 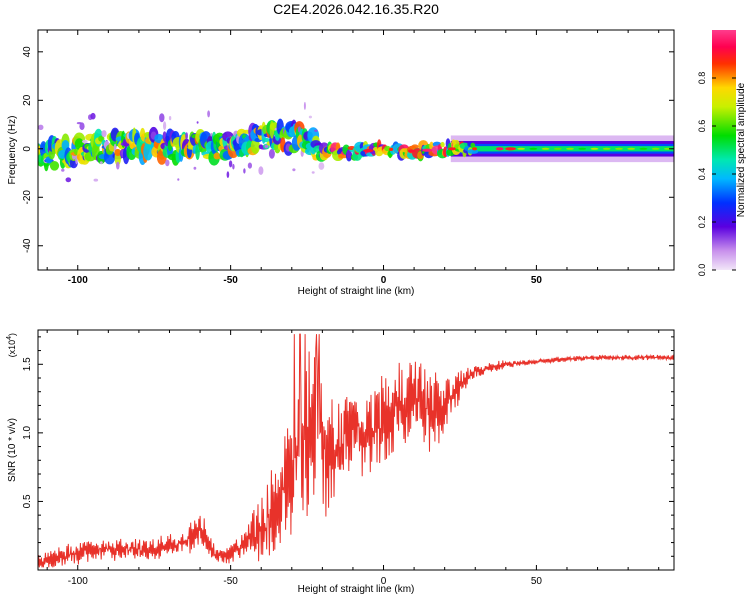 I want to click on snr-exponent-close: ), so click(x=12, y=334).